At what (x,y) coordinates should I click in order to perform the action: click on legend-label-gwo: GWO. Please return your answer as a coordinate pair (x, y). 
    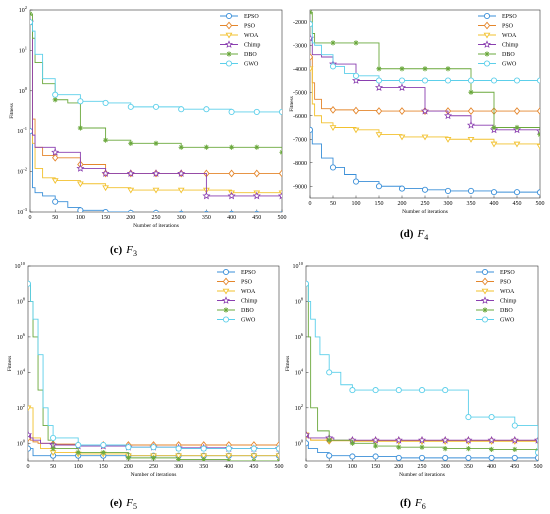
    Looking at the image, I should click on (507, 321).